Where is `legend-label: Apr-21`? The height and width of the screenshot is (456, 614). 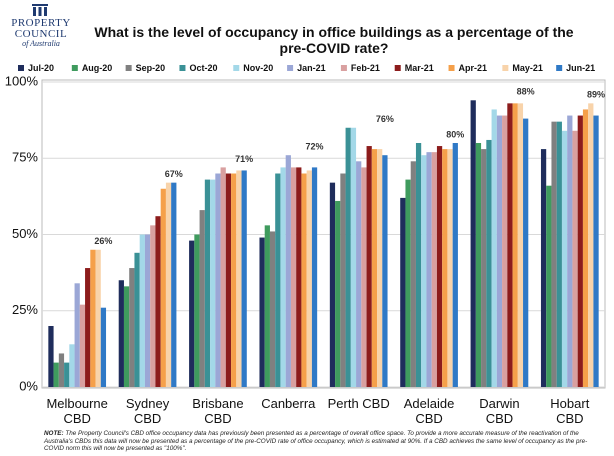
legend-label: Apr-21 is located at coordinates (473, 68).